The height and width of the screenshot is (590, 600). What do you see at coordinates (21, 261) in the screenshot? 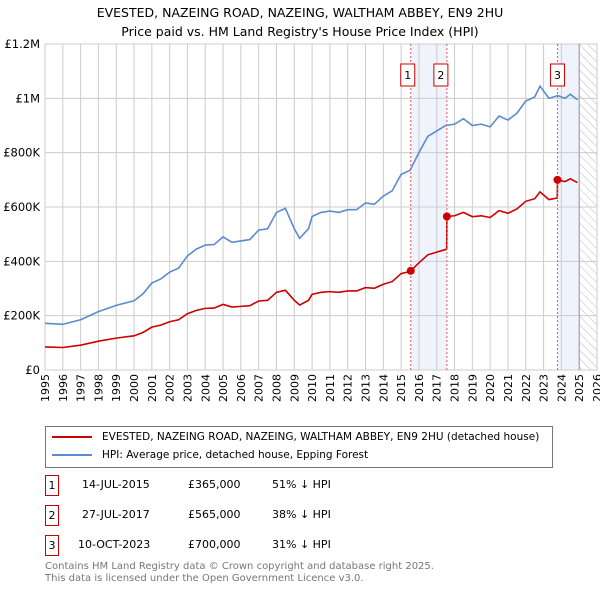
I see `y-tick-label: £400K` at bounding box center [21, 261].